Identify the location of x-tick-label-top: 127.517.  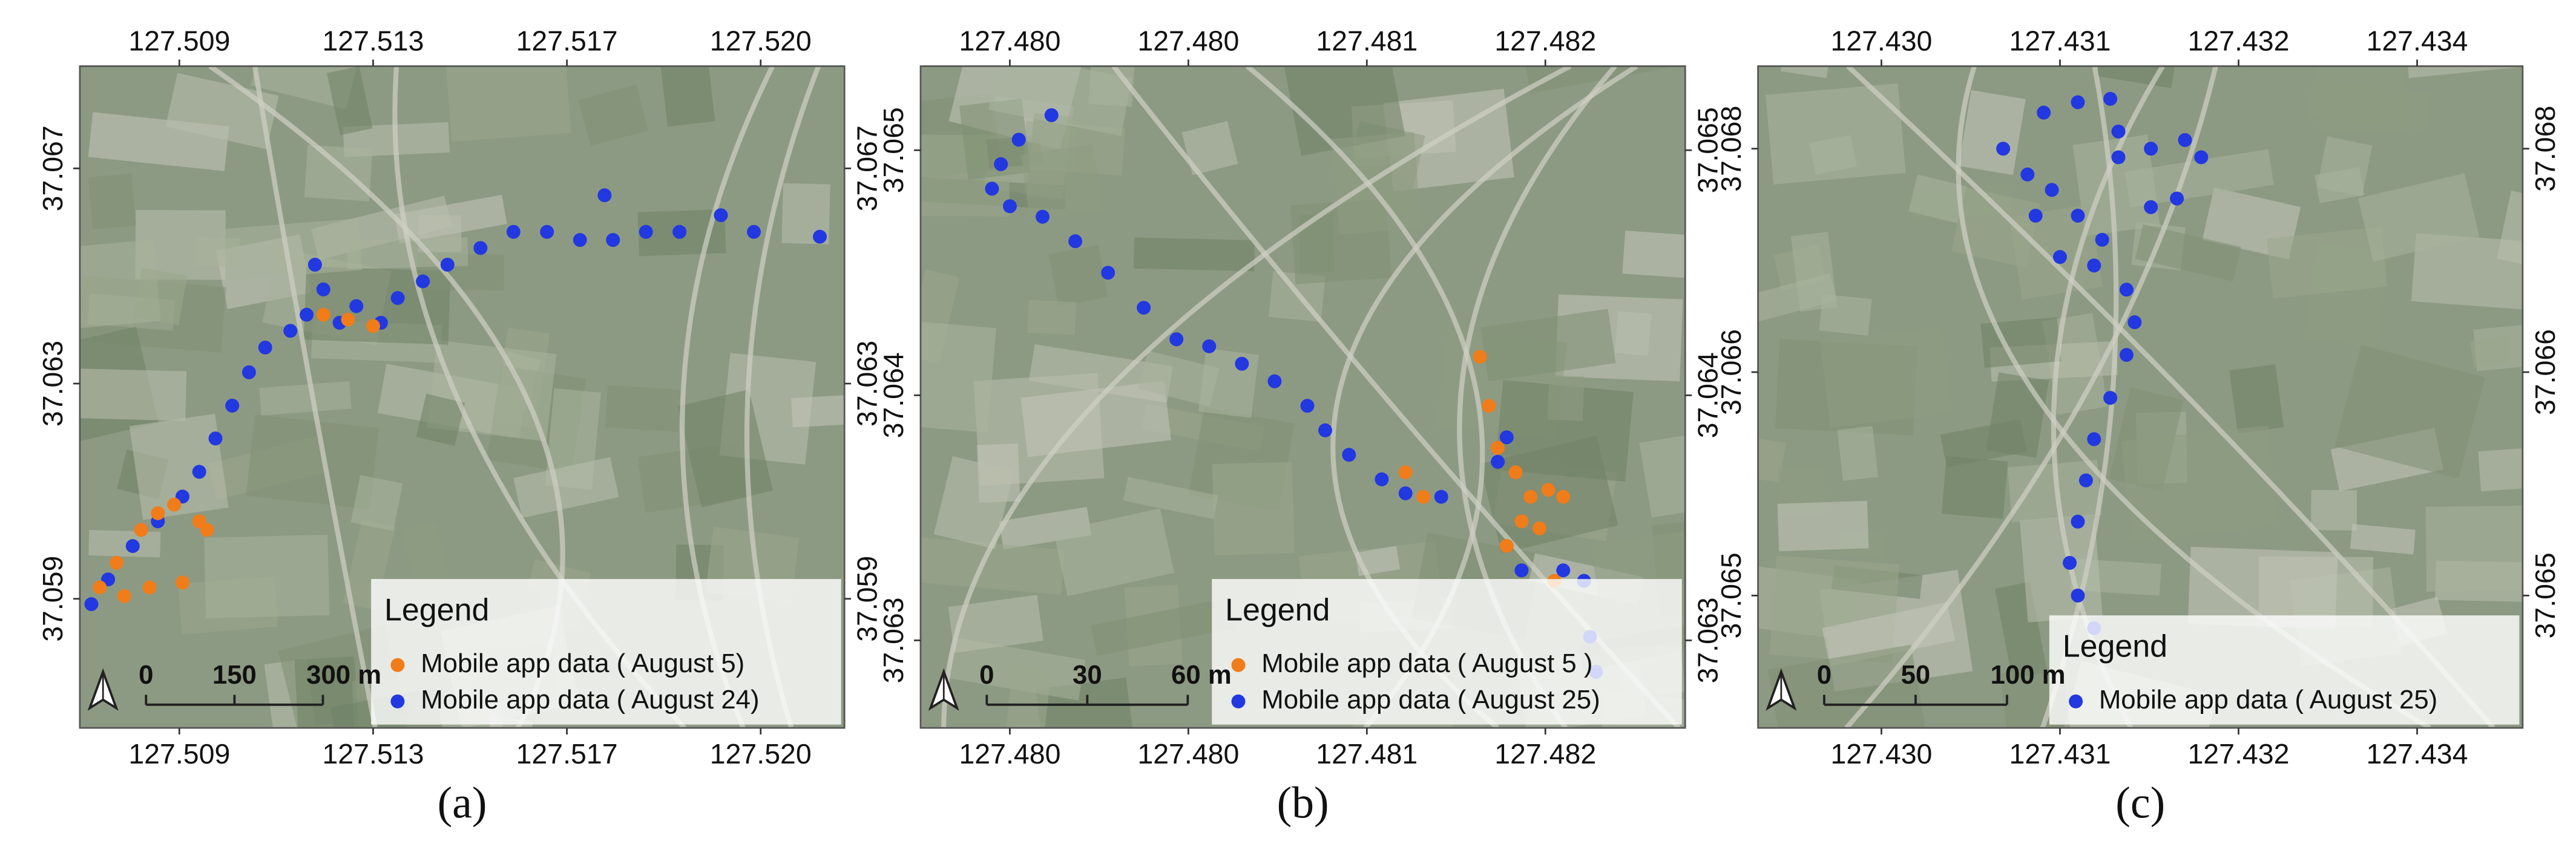
(567, 40).